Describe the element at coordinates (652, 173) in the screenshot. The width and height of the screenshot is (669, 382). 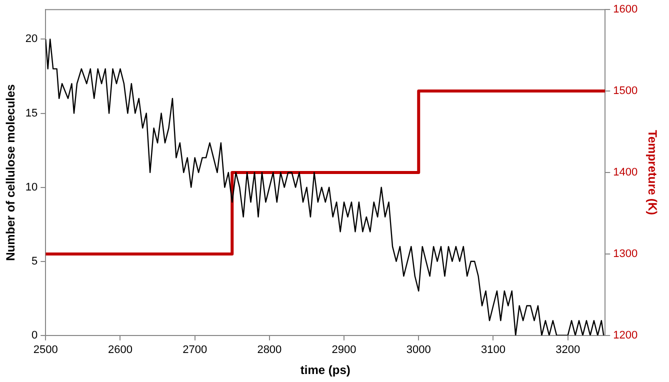
I see `y2-axis-title: Tempreture (K)` at that location.